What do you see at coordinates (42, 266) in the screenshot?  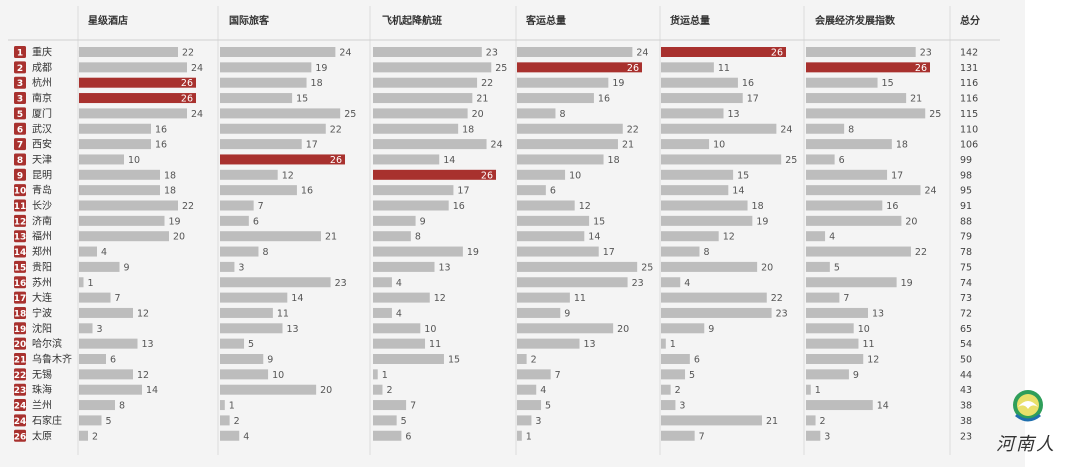 I see `city-name: 贵阳` at bounding box center [42, 266].